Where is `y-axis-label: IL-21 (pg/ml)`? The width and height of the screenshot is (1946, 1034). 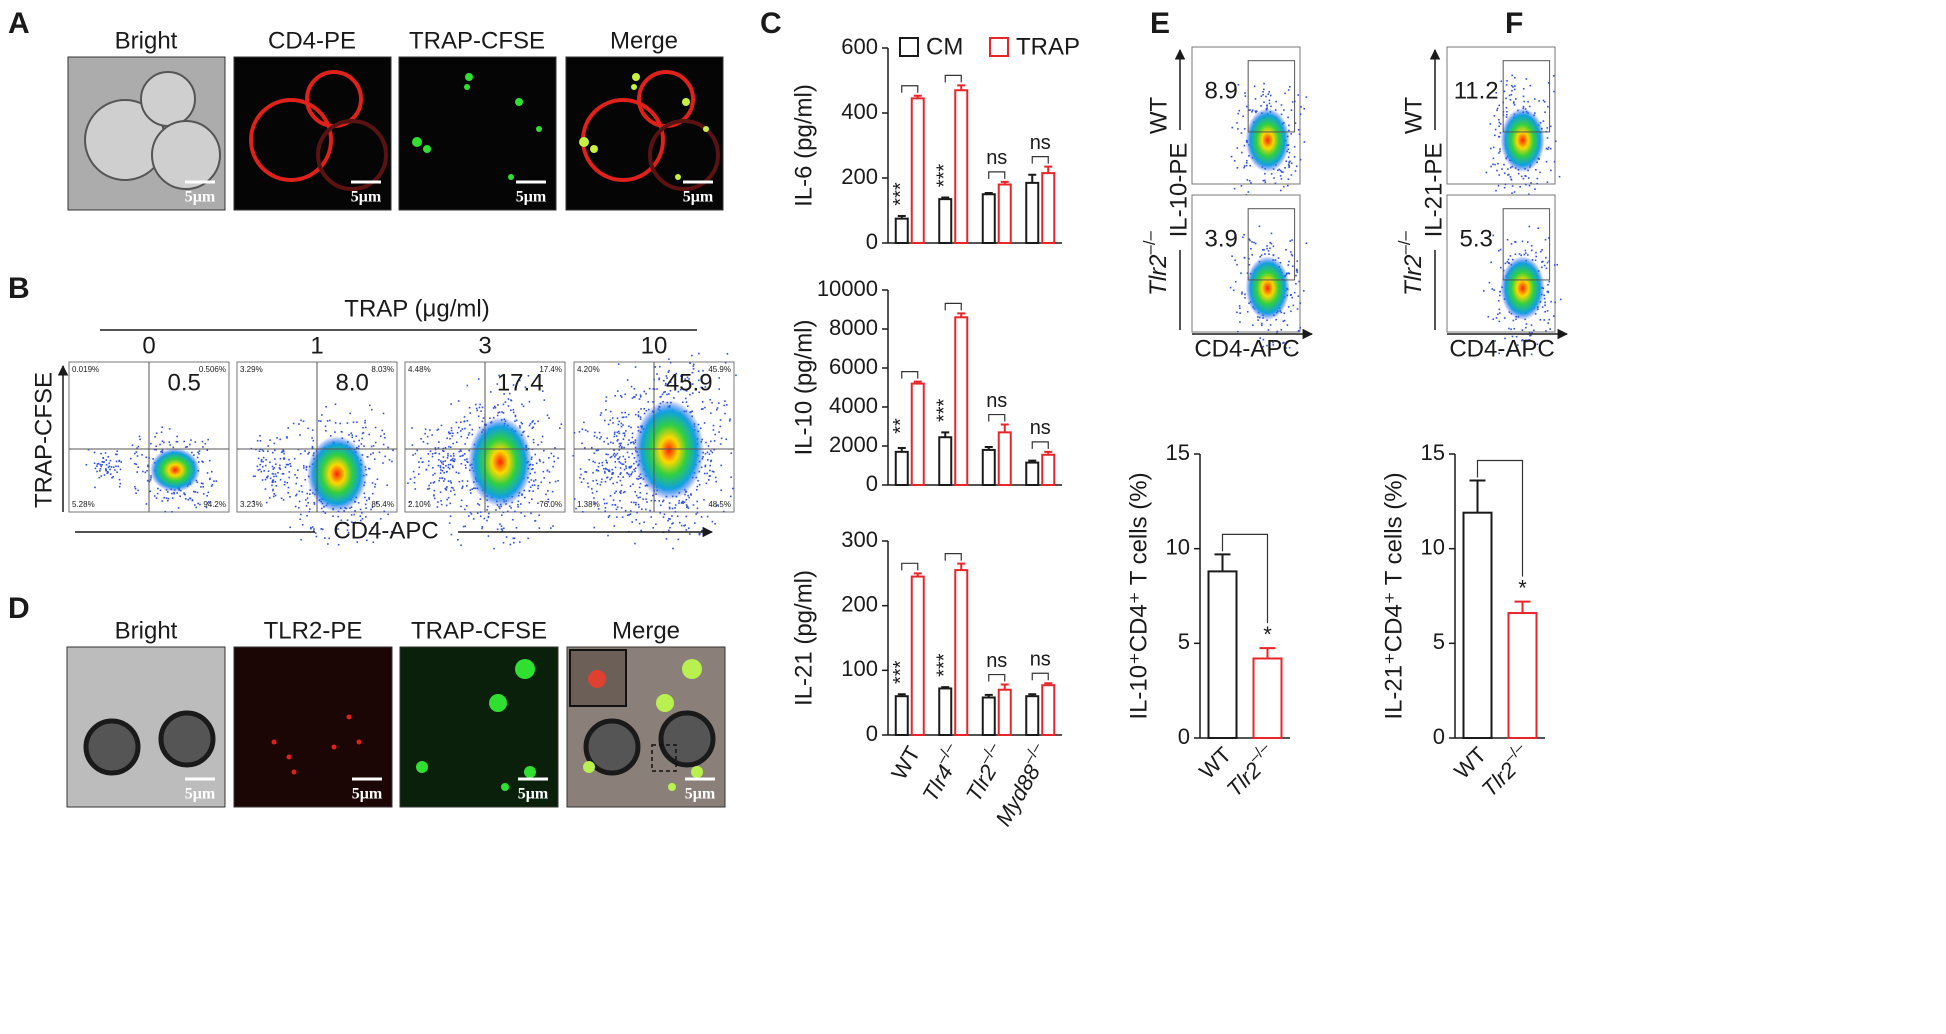
y-axis-label: IL-21 (pg/ml) is located at coordinates (803, 638).